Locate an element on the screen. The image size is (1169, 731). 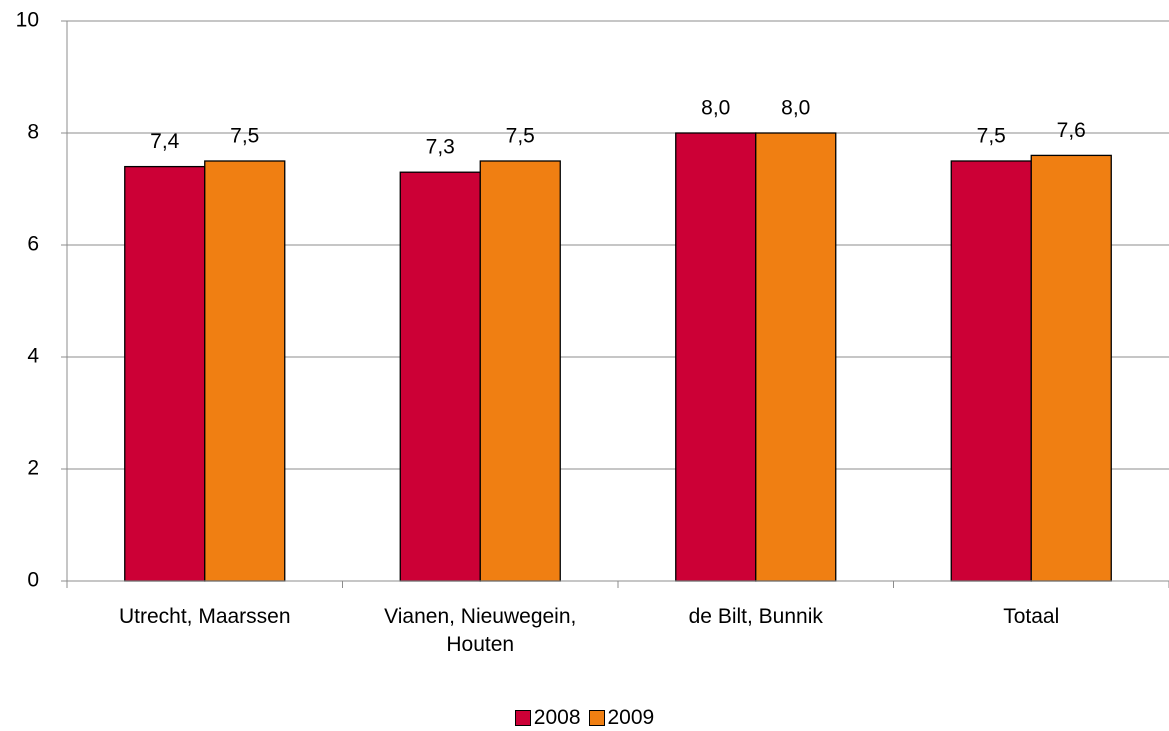
legend: 2008 2009 is located at coordinates (584, 718).